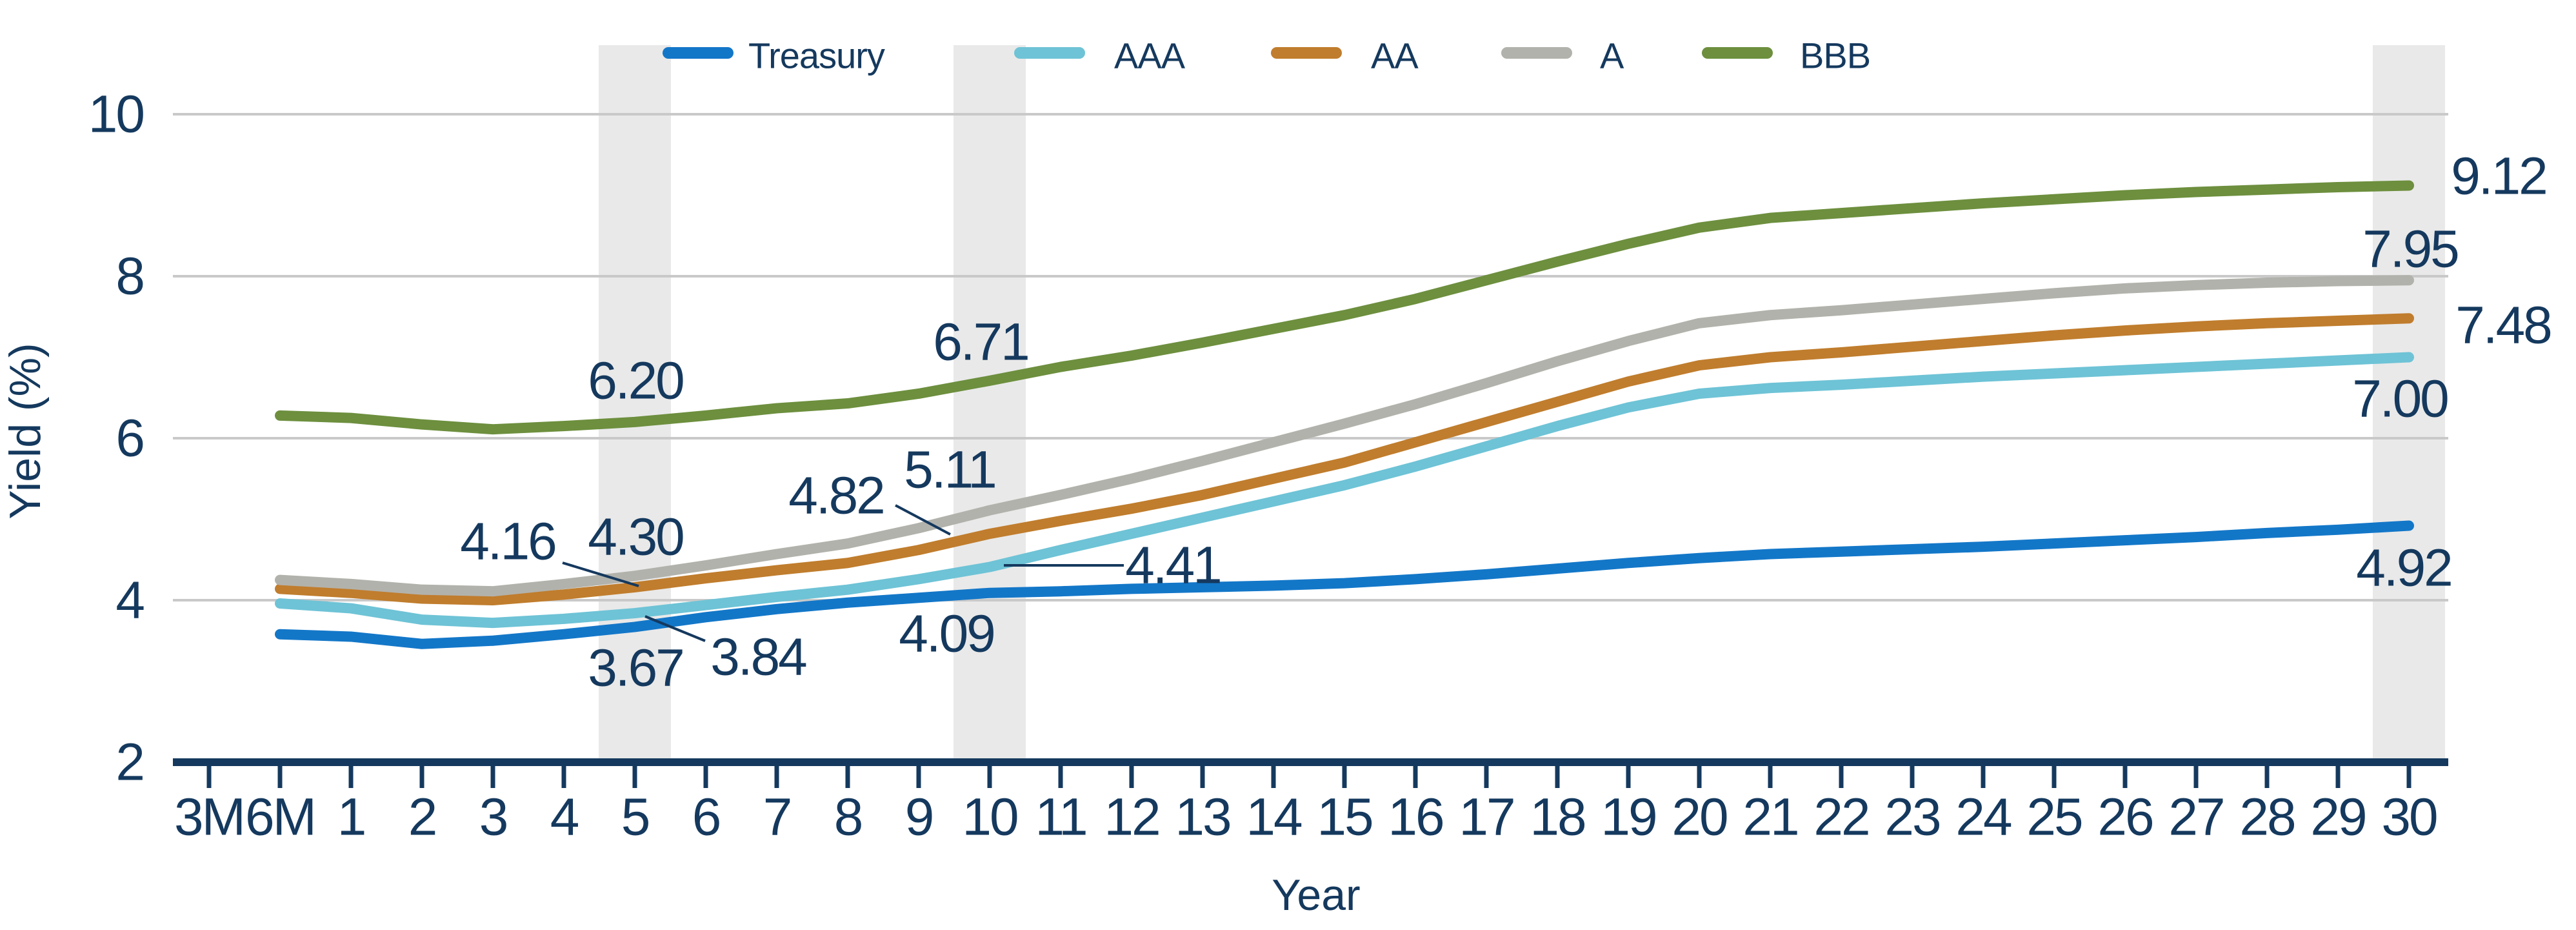 The image size is (2576, 930). I want to click on legend-label-treasury: Treasury, so click(816, 56).